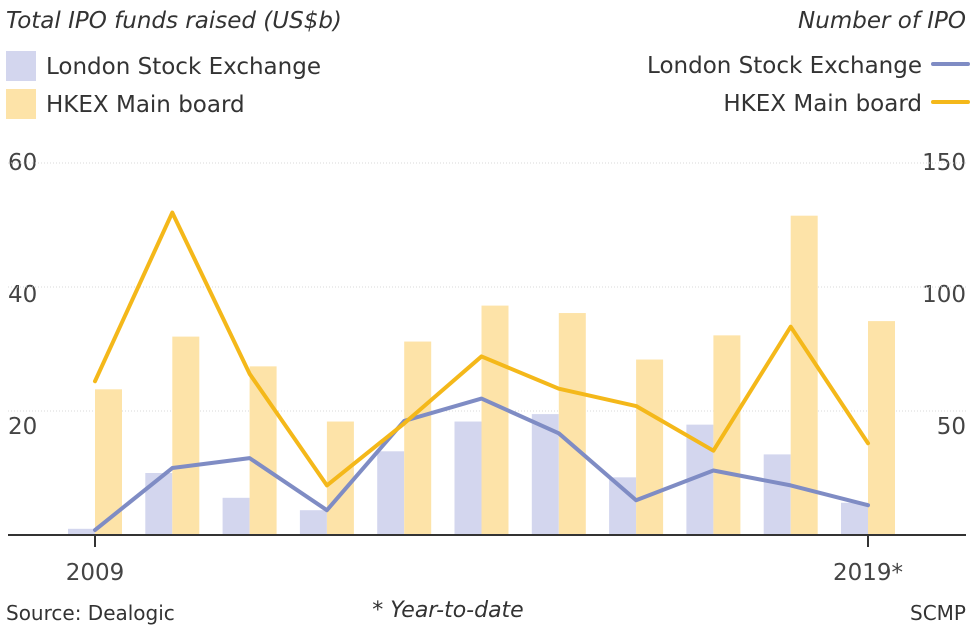 The image size is (972, 633). I want to click on bar-hkex-2018, so click(804, 375).